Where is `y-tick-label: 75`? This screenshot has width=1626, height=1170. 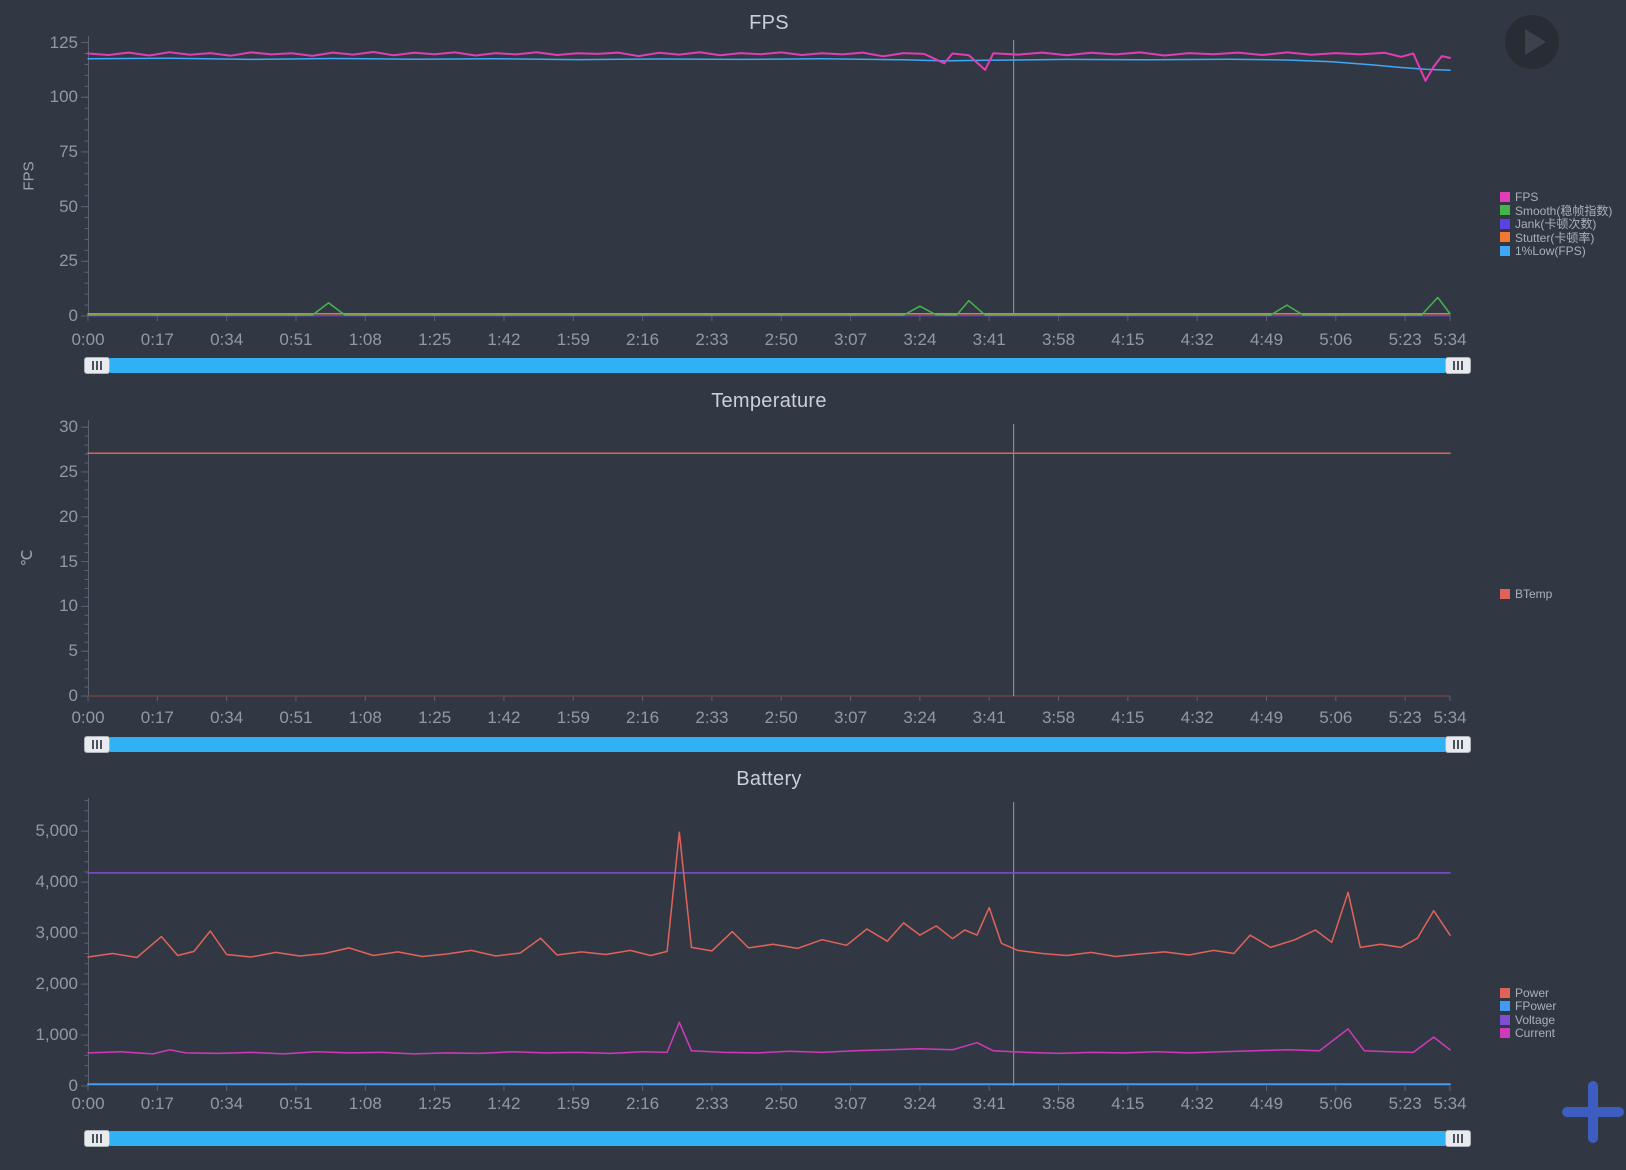
y-tick-label: 75 is located at coordinates (68, 151).